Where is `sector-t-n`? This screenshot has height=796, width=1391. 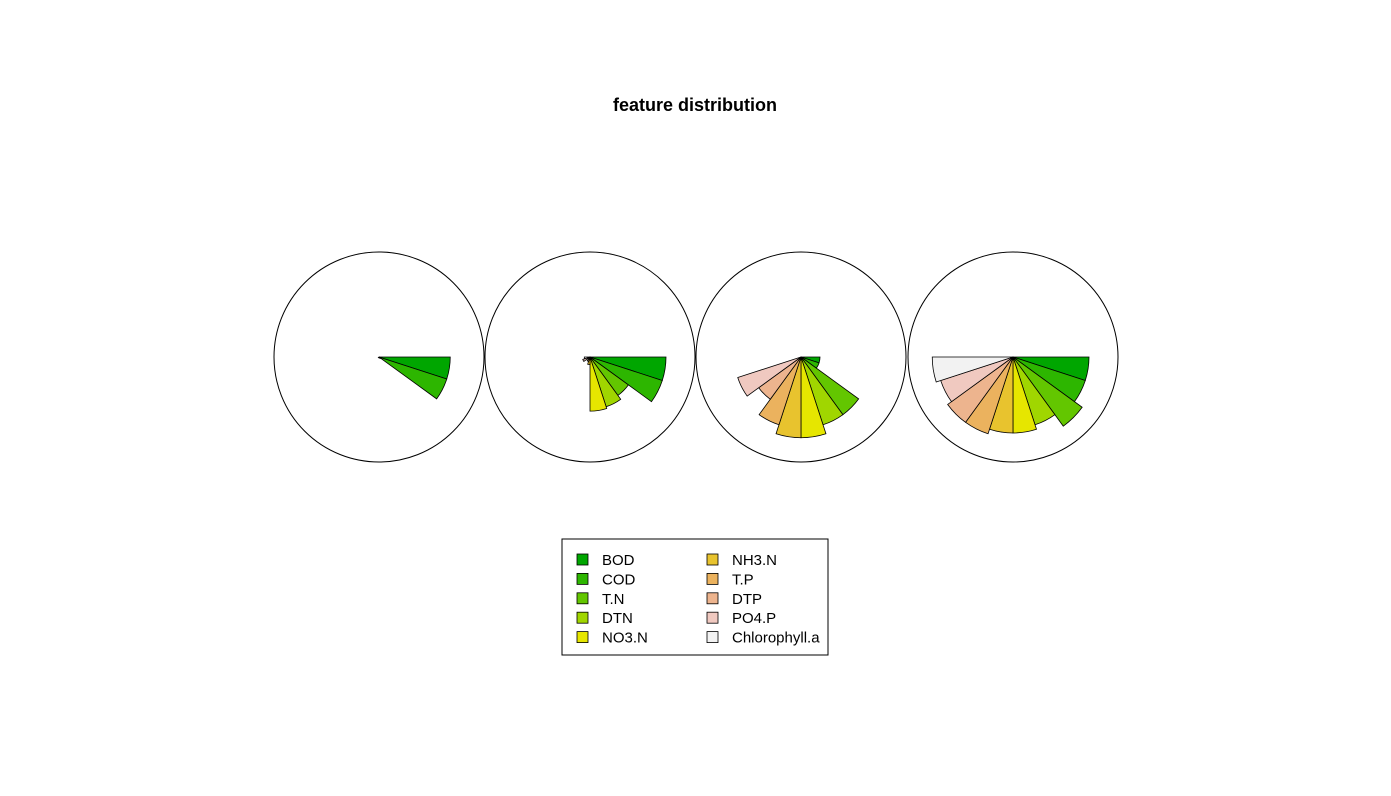
sector-t-n is located at coordinates (1047, 391).